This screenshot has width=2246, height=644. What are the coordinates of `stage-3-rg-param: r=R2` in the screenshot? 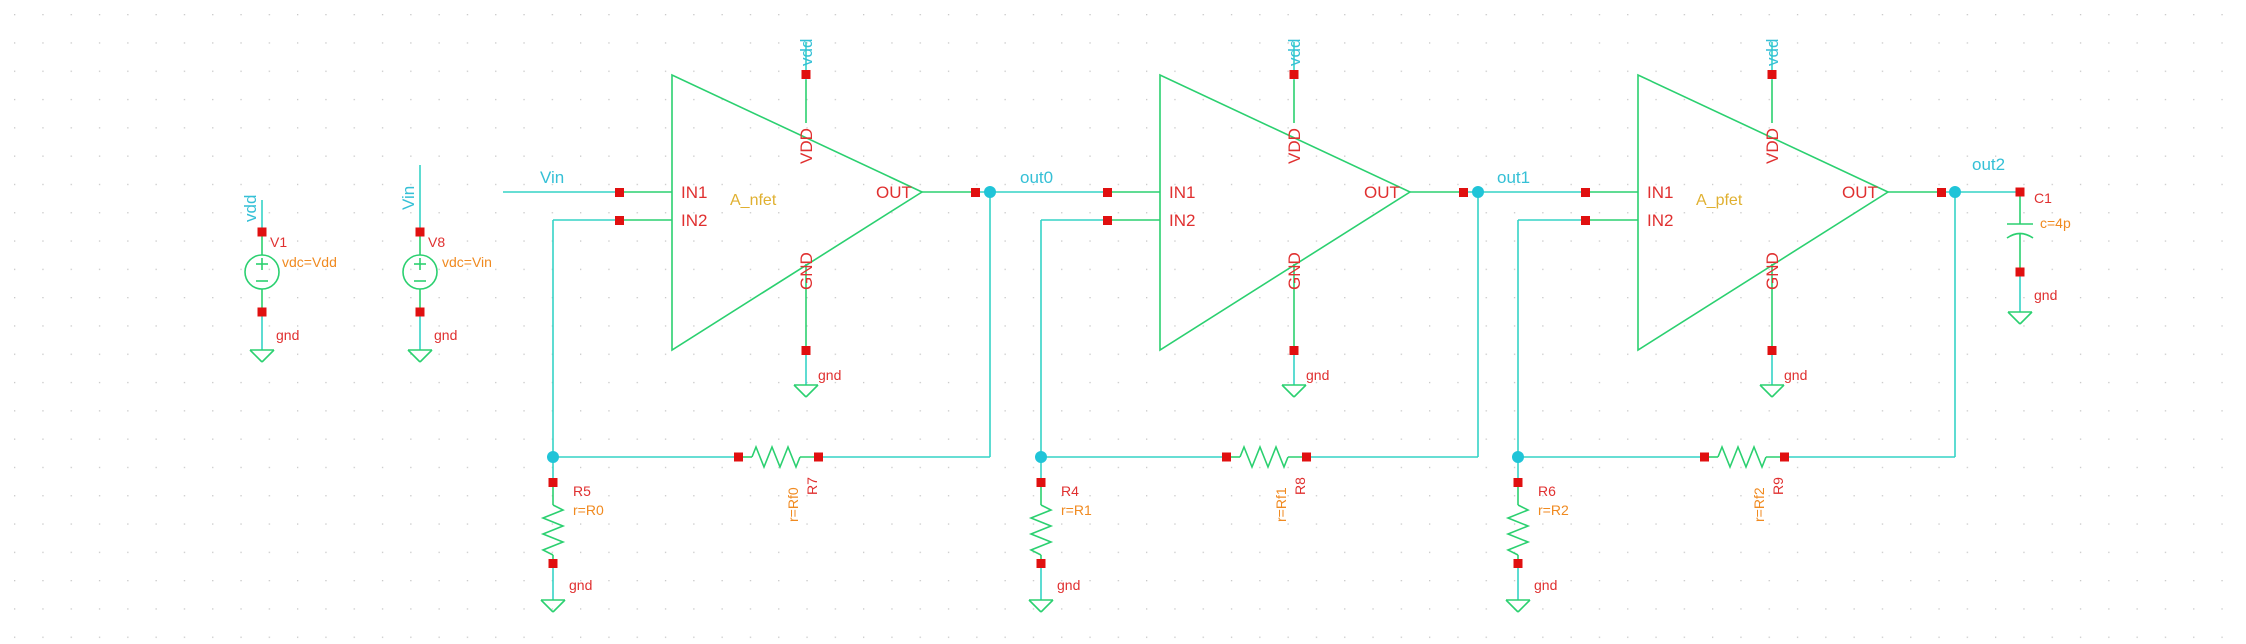 It's located at (1553, 510).